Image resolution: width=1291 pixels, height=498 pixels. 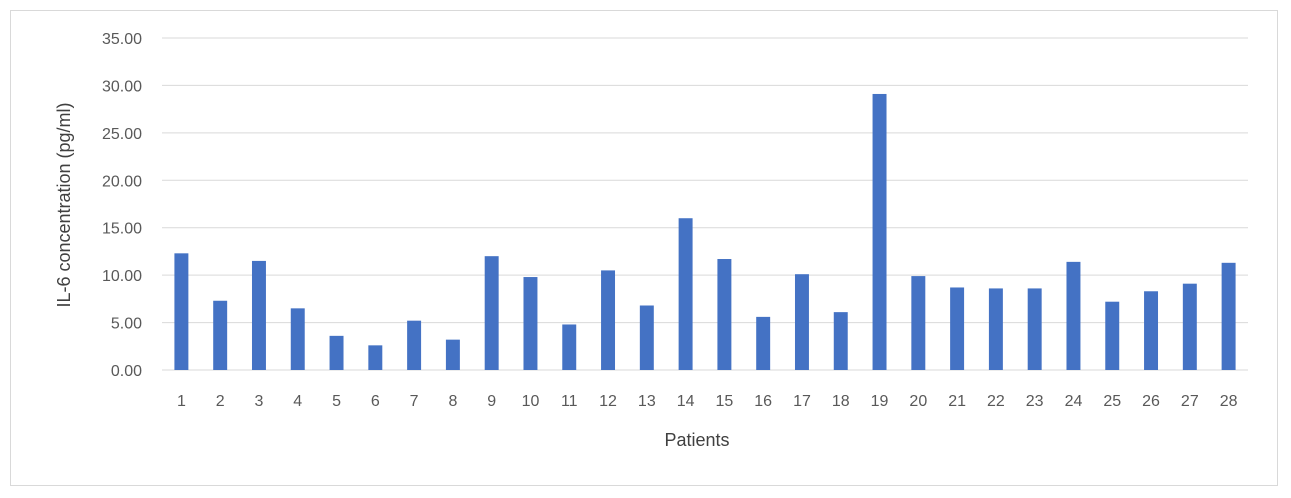 What do you see at coordinates (126, 371) in the screenshot?
I see `y-tick-label: 0.00` at bounding box center [126, 371].